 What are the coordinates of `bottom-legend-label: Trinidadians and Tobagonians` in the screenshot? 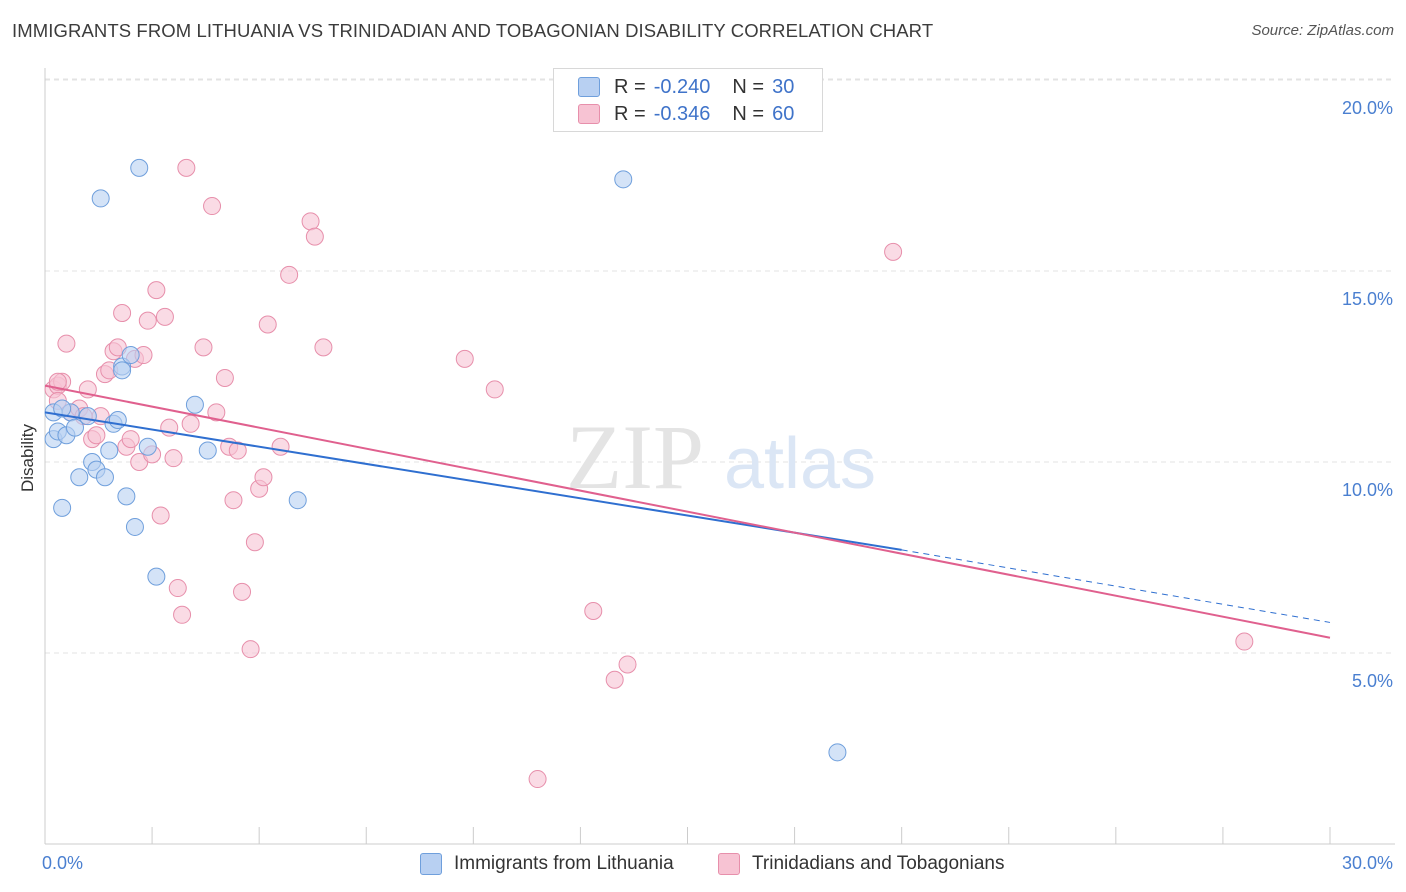 It's located at (878, 863).